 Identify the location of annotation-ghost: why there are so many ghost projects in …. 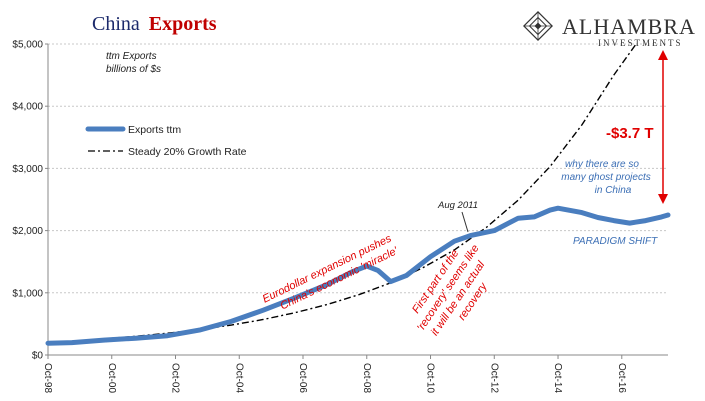
(606, 177).